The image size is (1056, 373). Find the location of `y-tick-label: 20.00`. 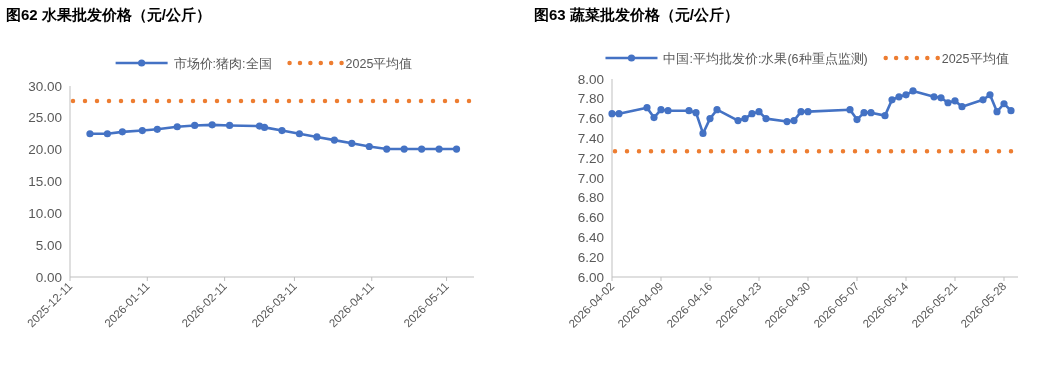

y-tick-label: 20.00 is located at coordinates (45, 150).